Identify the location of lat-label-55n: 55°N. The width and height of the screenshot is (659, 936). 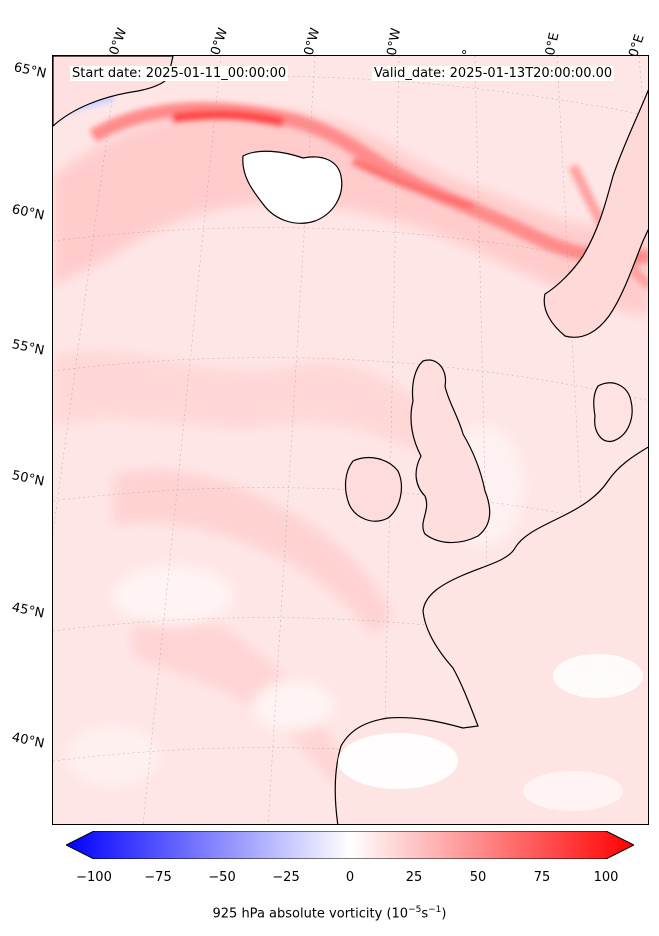
(28, 348).